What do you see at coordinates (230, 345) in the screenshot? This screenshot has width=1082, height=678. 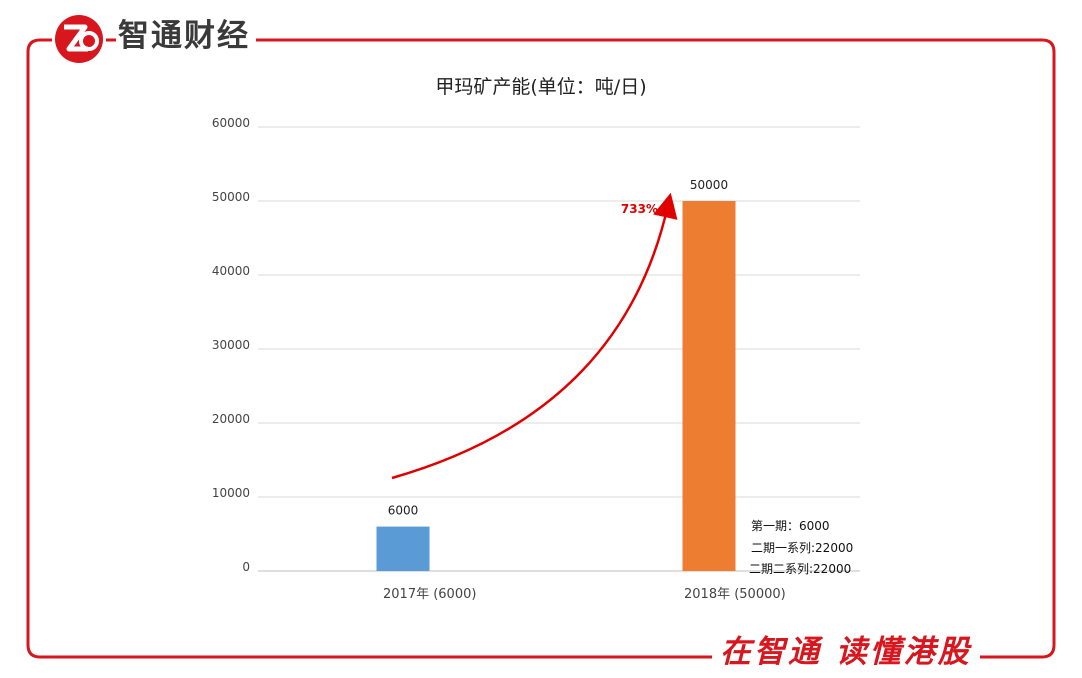 I see `y-tick-label: 30000` at bounding box center [230, 345].